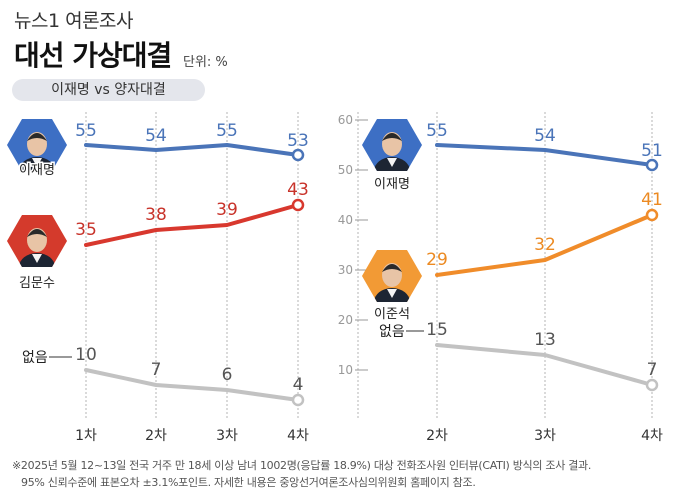 The image size is (680, 496). I want to click on y-tick-label: 40, so click(345, 220).